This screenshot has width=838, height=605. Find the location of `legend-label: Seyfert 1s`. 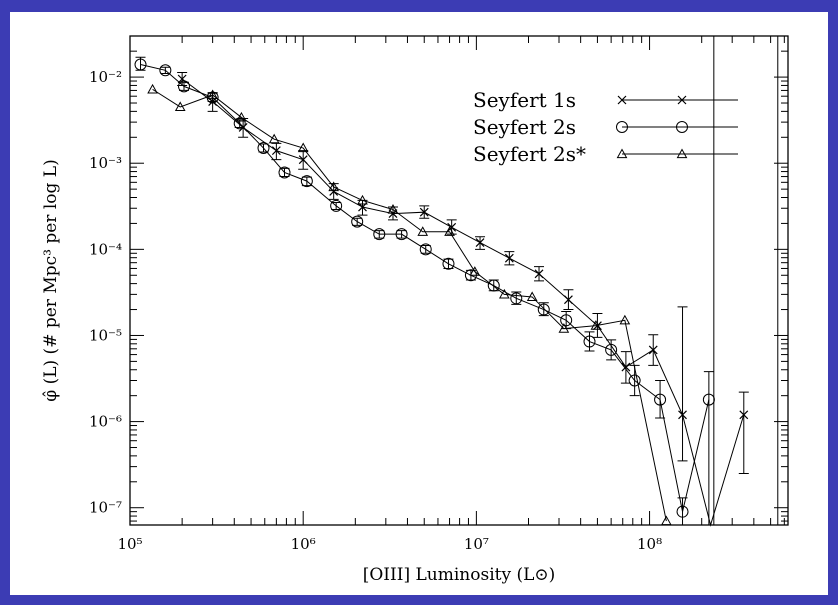

legend-label: Seyfert 1s is located at coordinates (524, 100).